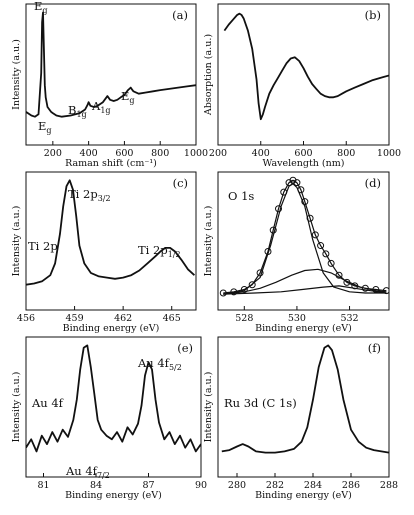 This screenshot has width=414, height=515. Describe the element at coordinates (297, 318) in the screenshot. I see `x-tick-label-d: 530` at that location.